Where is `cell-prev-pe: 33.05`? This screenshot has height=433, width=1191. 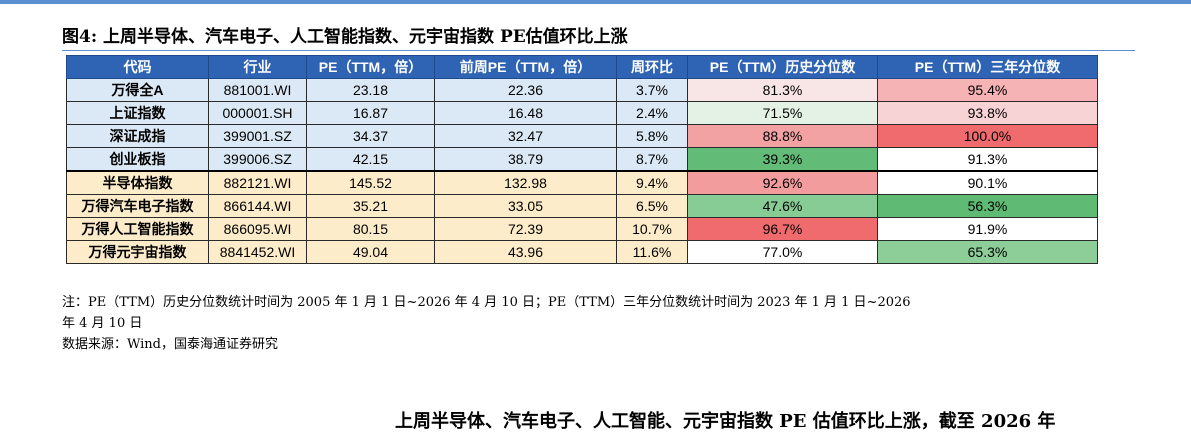
cell-prev-pe: 33.05 is located at coordinates (525, 206).